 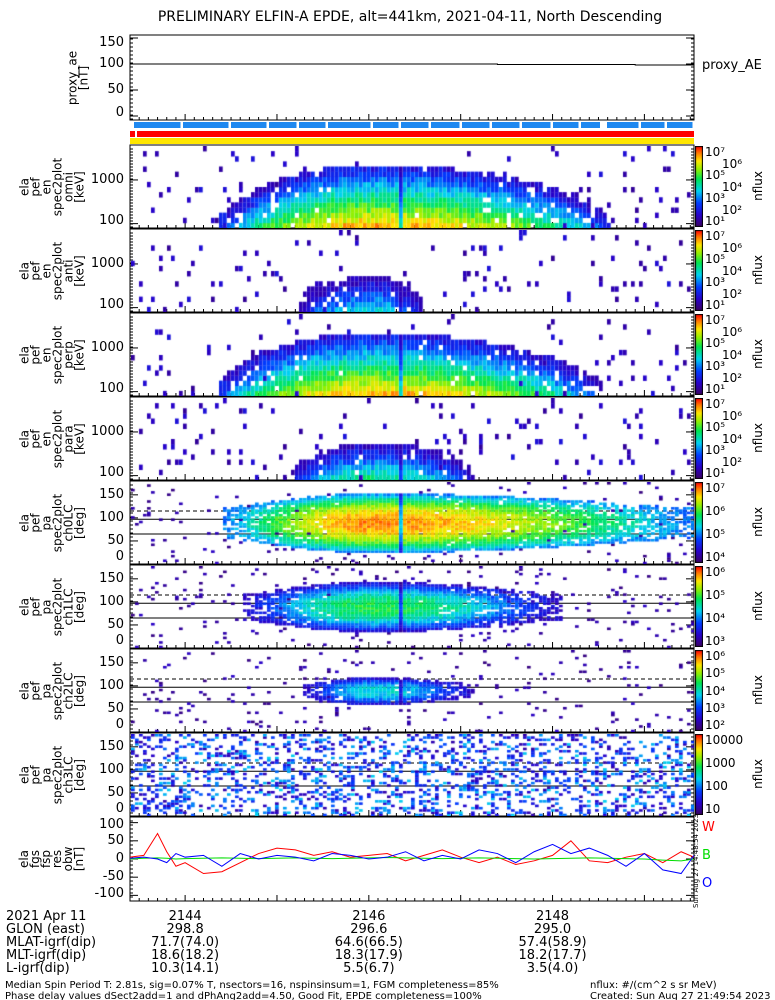 I want to click on y-tick-label: -100, so click(x=109, y=893).